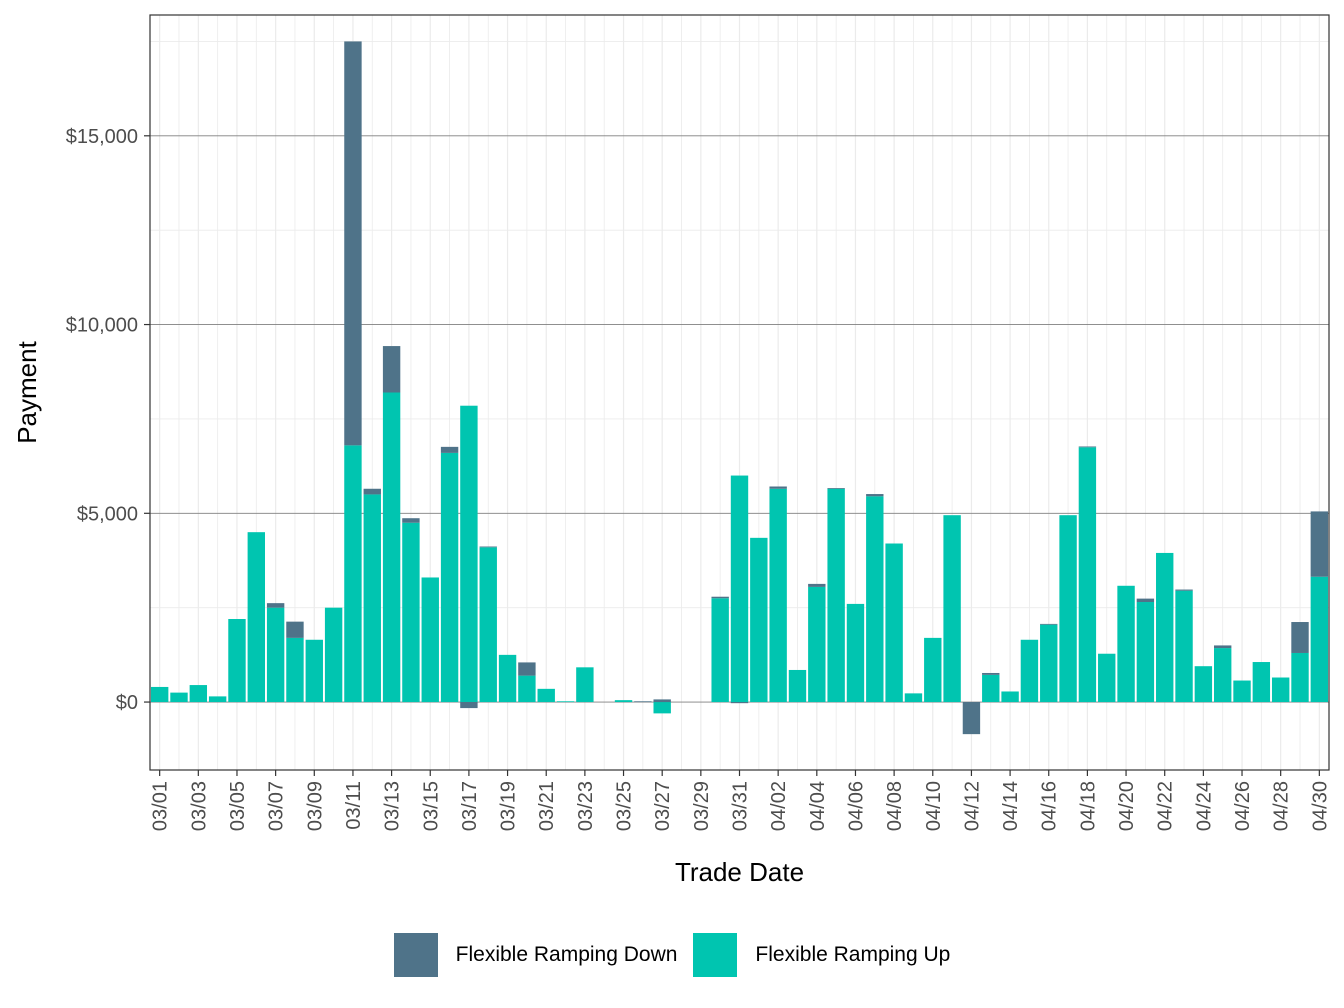 This screenshot has height=1008, width=1344. Describe the element at coordinates (779, 806) in the screenshot. I see `x-tick-label: 04/02` at that location.